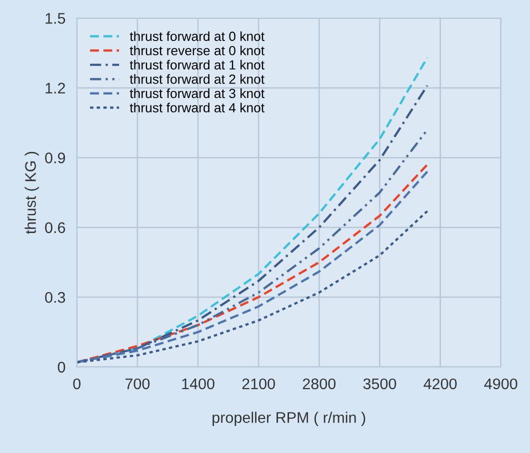 The height and width of the screenshot is (453, 530). What do you see at coordinates (319, 384) in the screenshot?
I see `x-tick-label: 2800` at bounding box center [319, 384].